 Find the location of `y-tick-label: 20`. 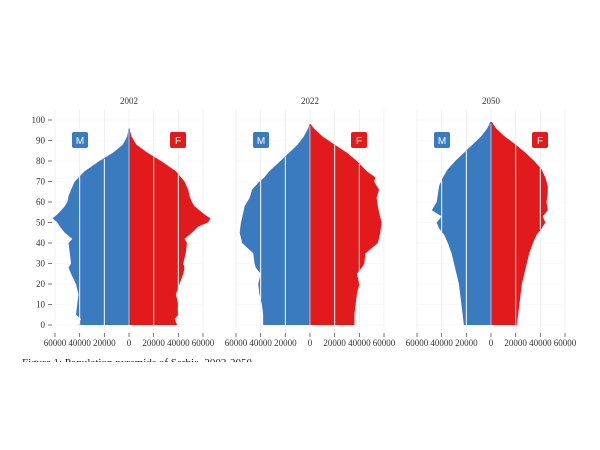

y-tick-label: 20 is located at coordinates (41, 284).